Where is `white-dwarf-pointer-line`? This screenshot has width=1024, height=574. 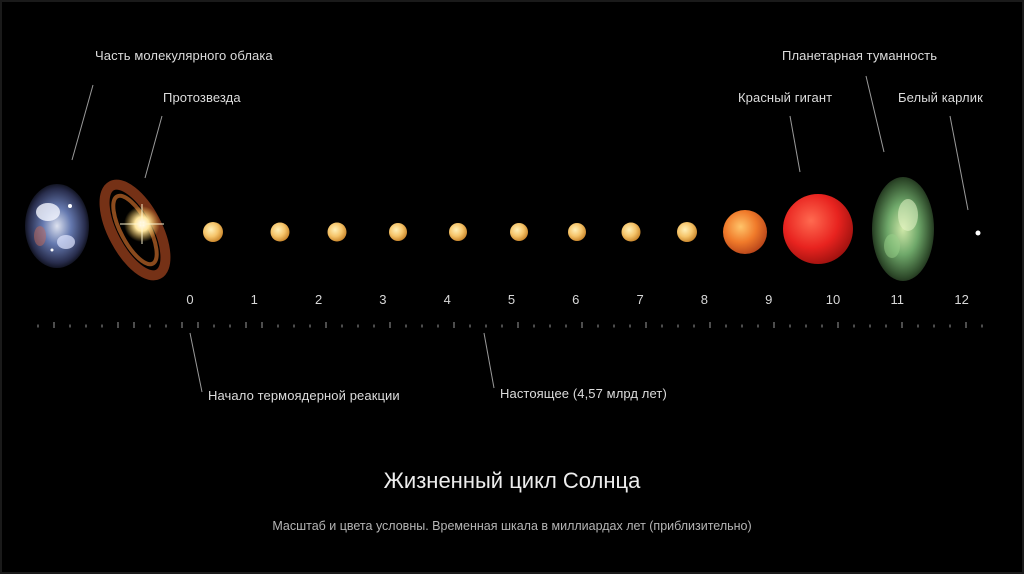
white-dwarf-pointer-line is located at coordinates (959, 163).